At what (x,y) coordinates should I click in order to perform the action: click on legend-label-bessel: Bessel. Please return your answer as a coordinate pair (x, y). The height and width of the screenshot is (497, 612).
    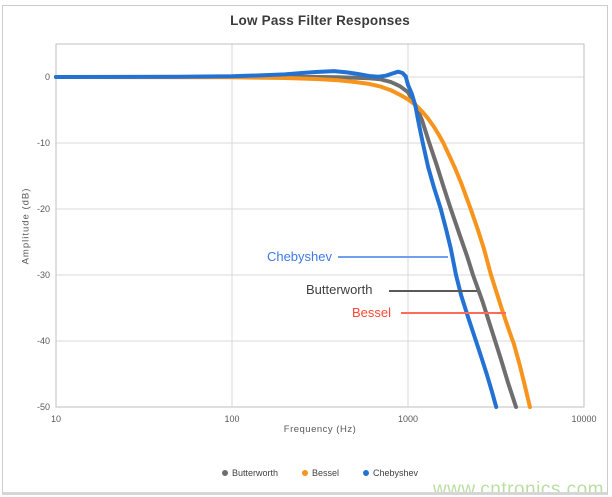
    Looking at the image, I should click on (325, 473).